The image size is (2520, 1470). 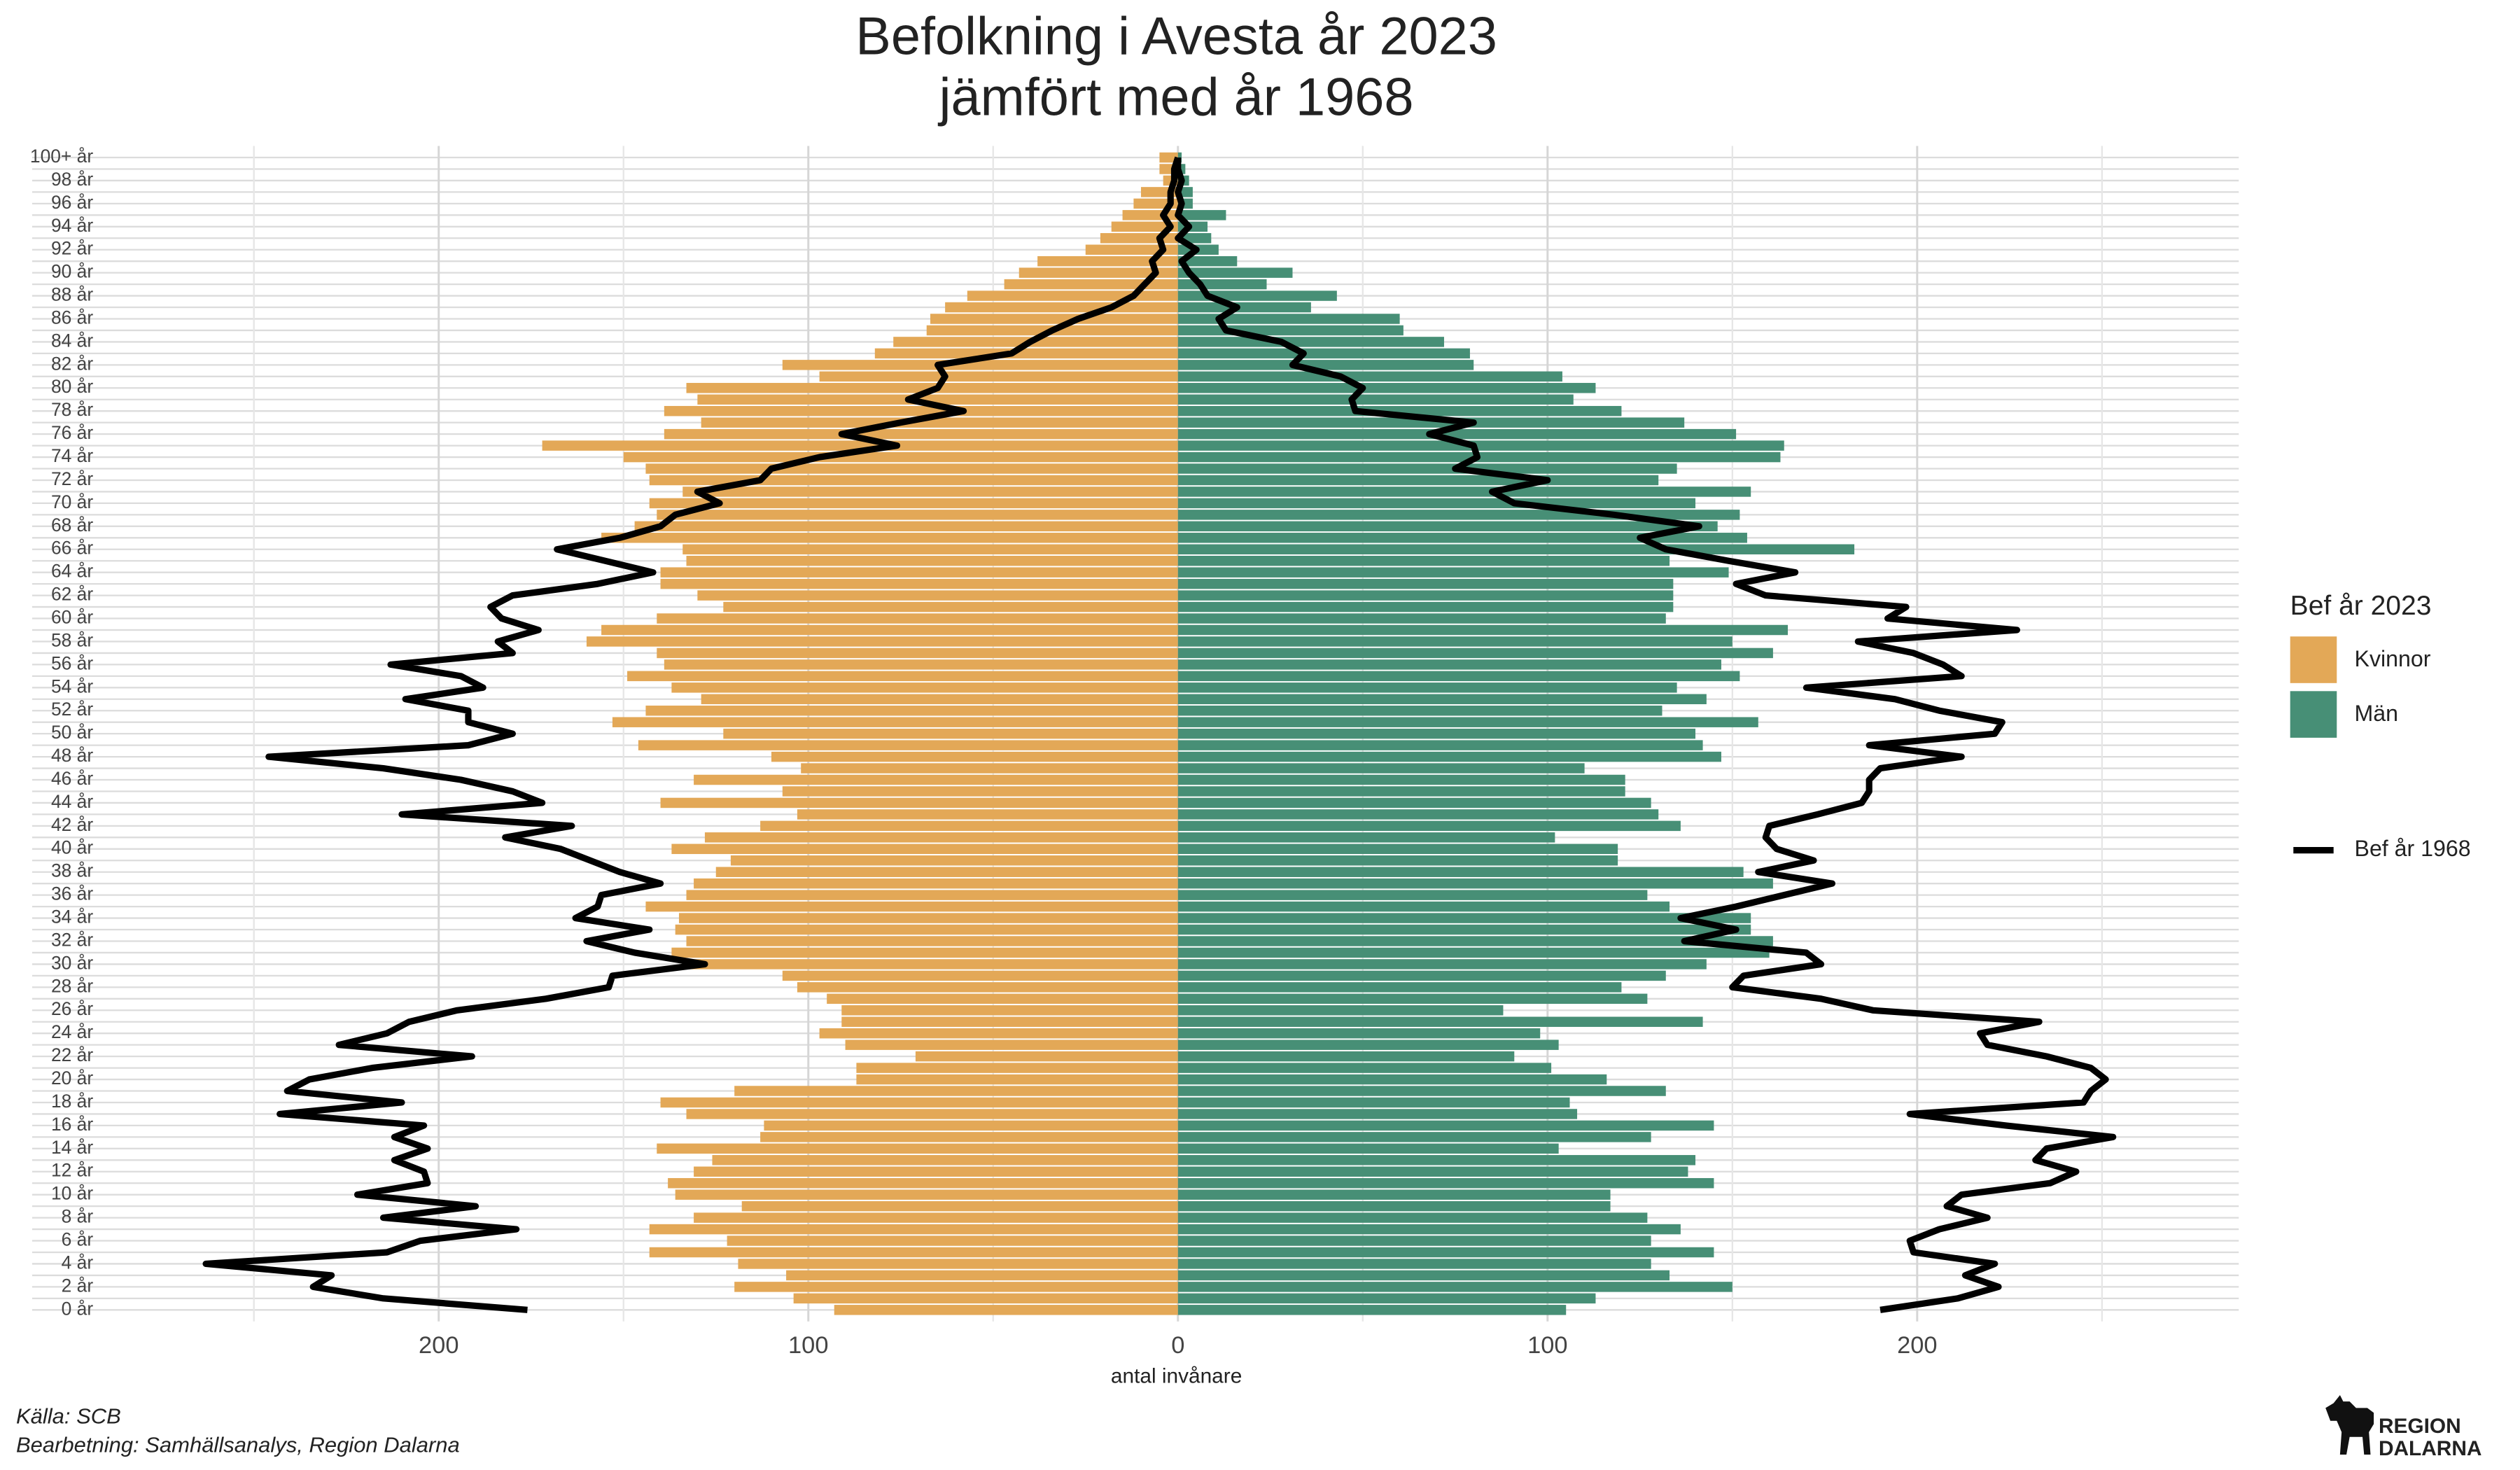 What do you see at coordinates (72, 962) in the screenshot?
I see `y-tick-label: 30 år` at bounding box center [72, 962].